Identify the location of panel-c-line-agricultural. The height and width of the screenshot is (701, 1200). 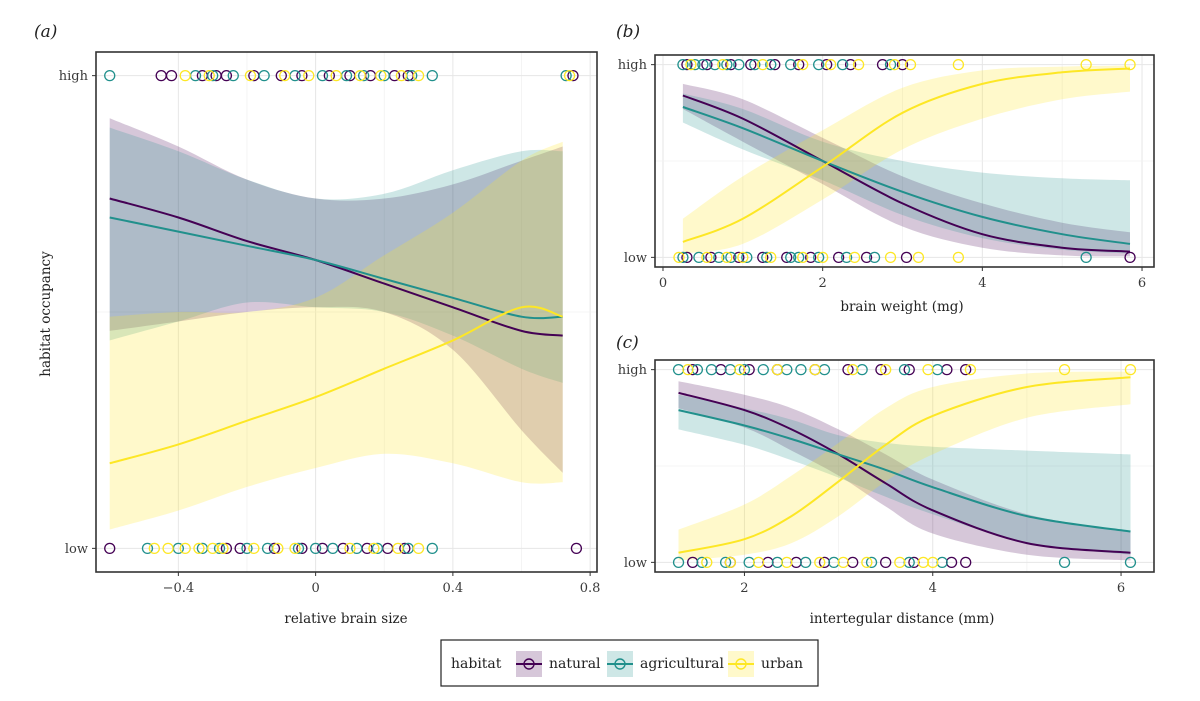
(904, 471).